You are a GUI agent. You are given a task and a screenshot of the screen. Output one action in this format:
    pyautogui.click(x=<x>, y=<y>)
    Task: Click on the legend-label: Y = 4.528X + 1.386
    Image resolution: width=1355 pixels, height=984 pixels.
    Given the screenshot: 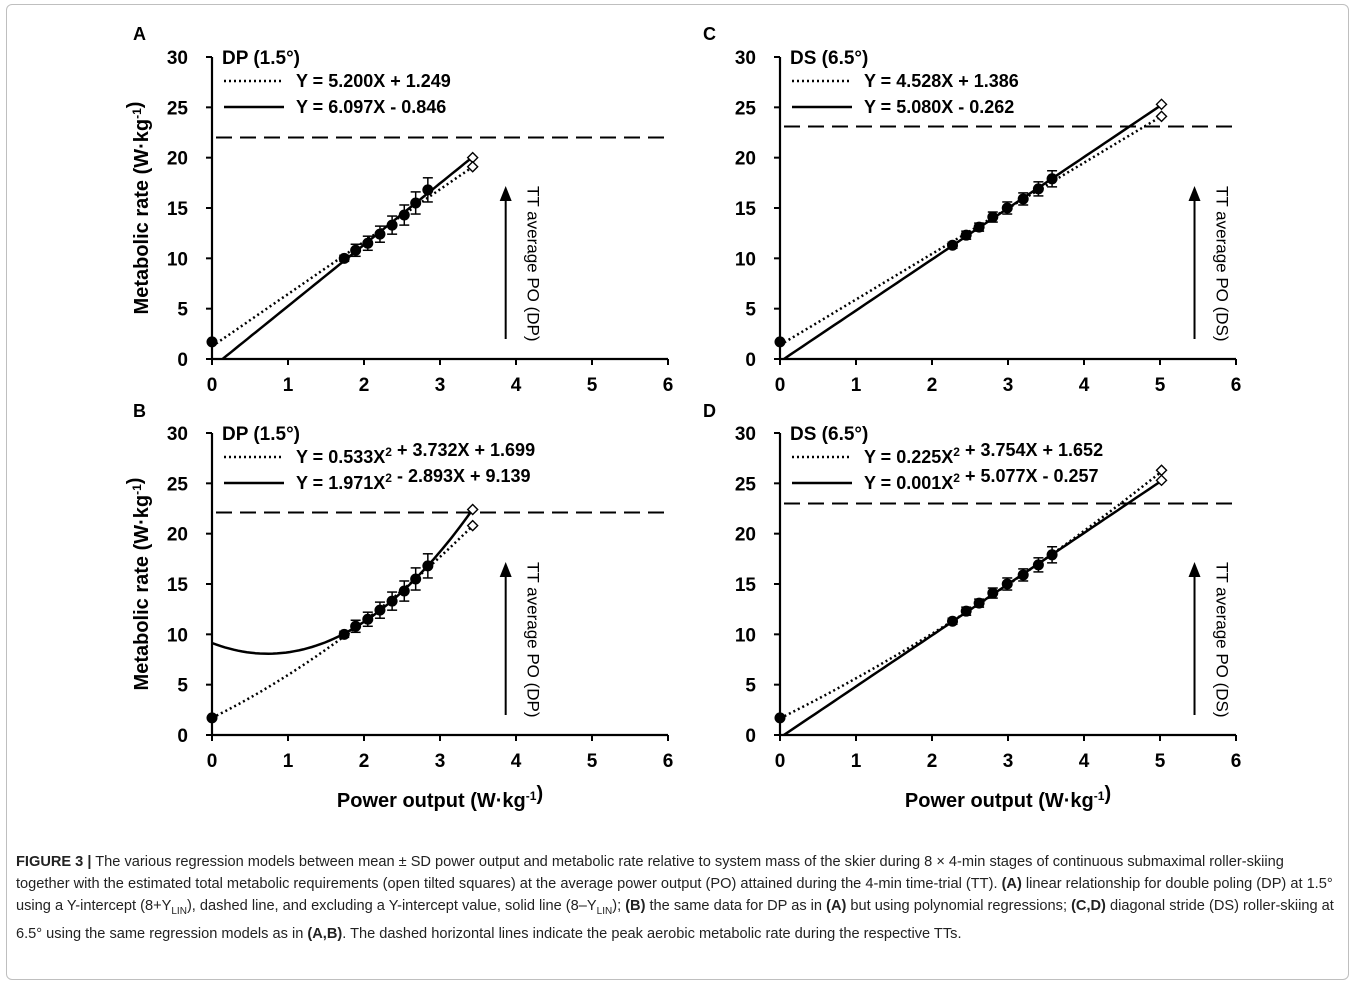 What is the action you would take?
    pyautogui.click(x=941, y=81)
    